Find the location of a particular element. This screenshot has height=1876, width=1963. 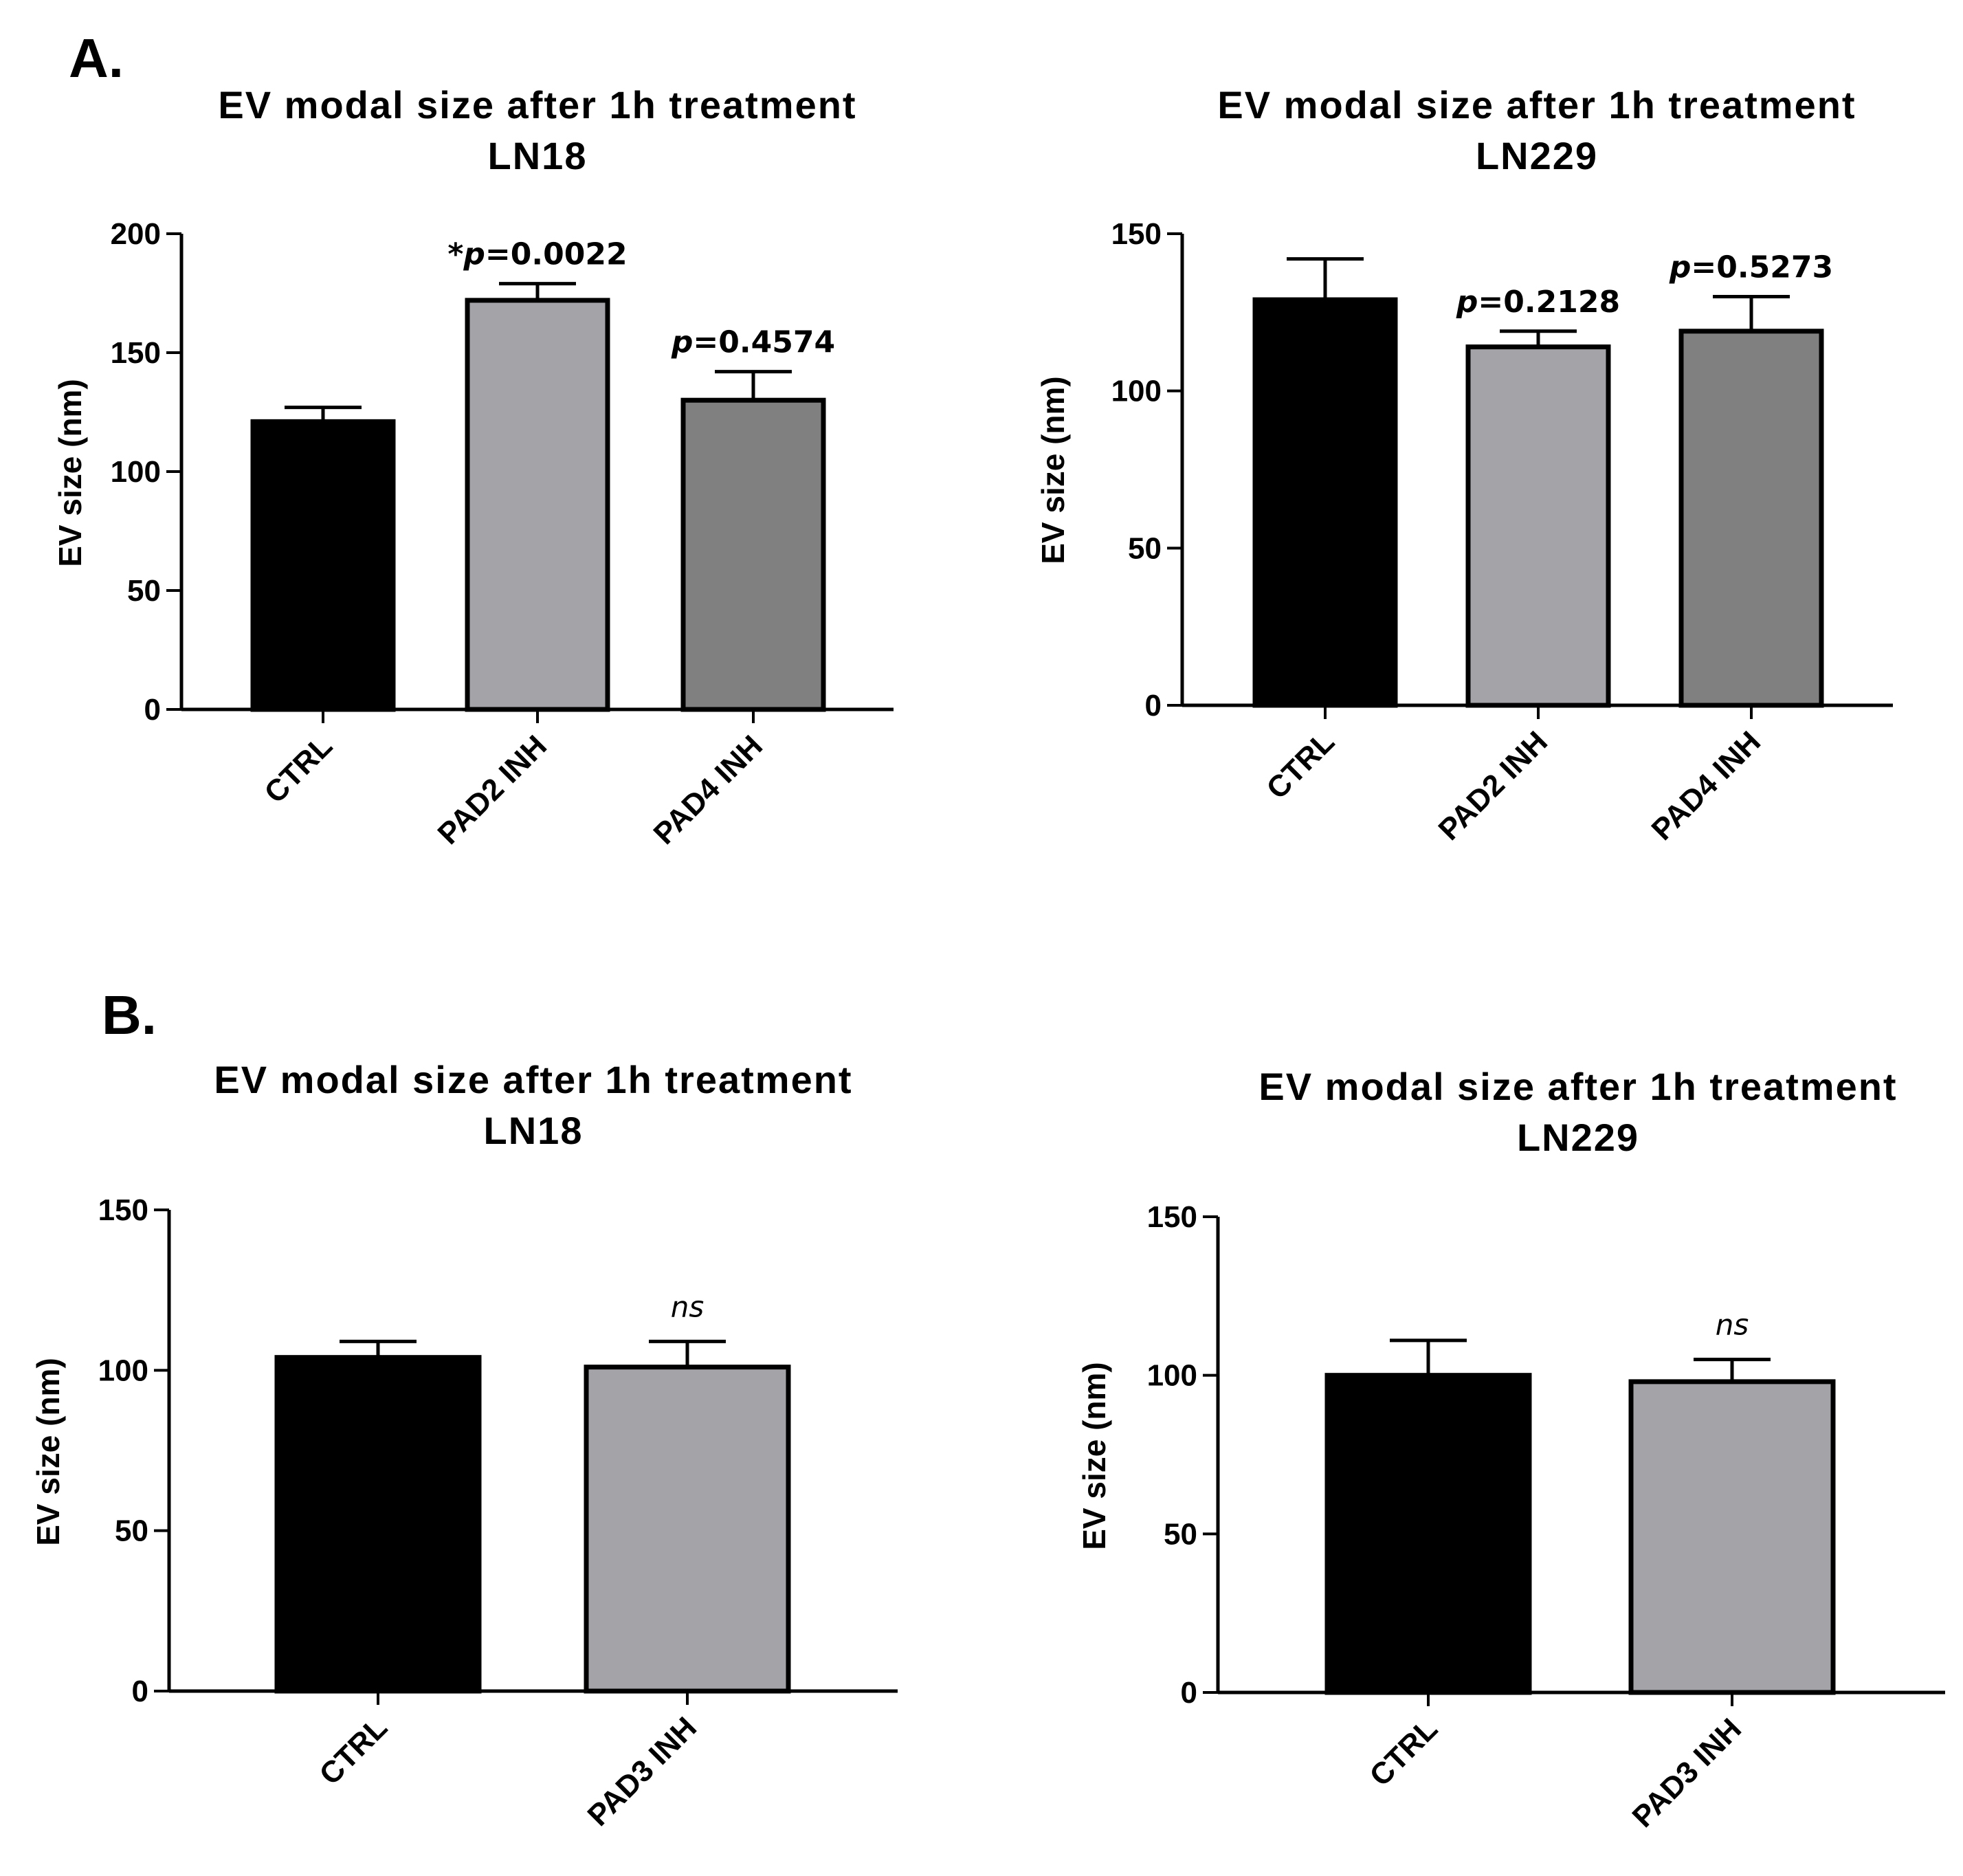

annotation-p-value: p=0.2128 is located at coordinates (1538, 302).